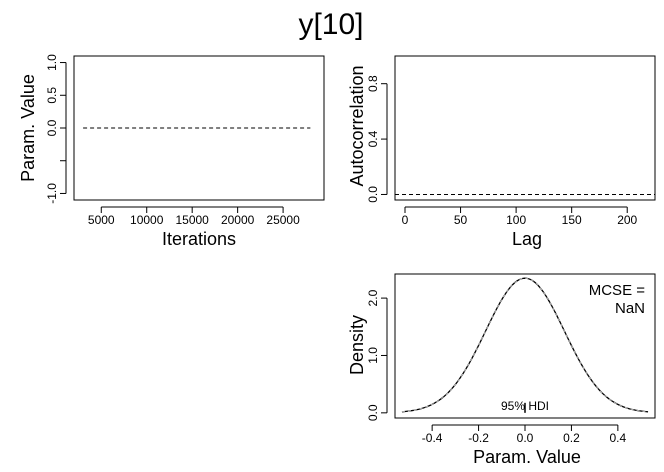  What do you see at coordinates (238, 220) in the screenshot?
I see `trace-x-tick-label: 20000` at bounding box center [238, 220].